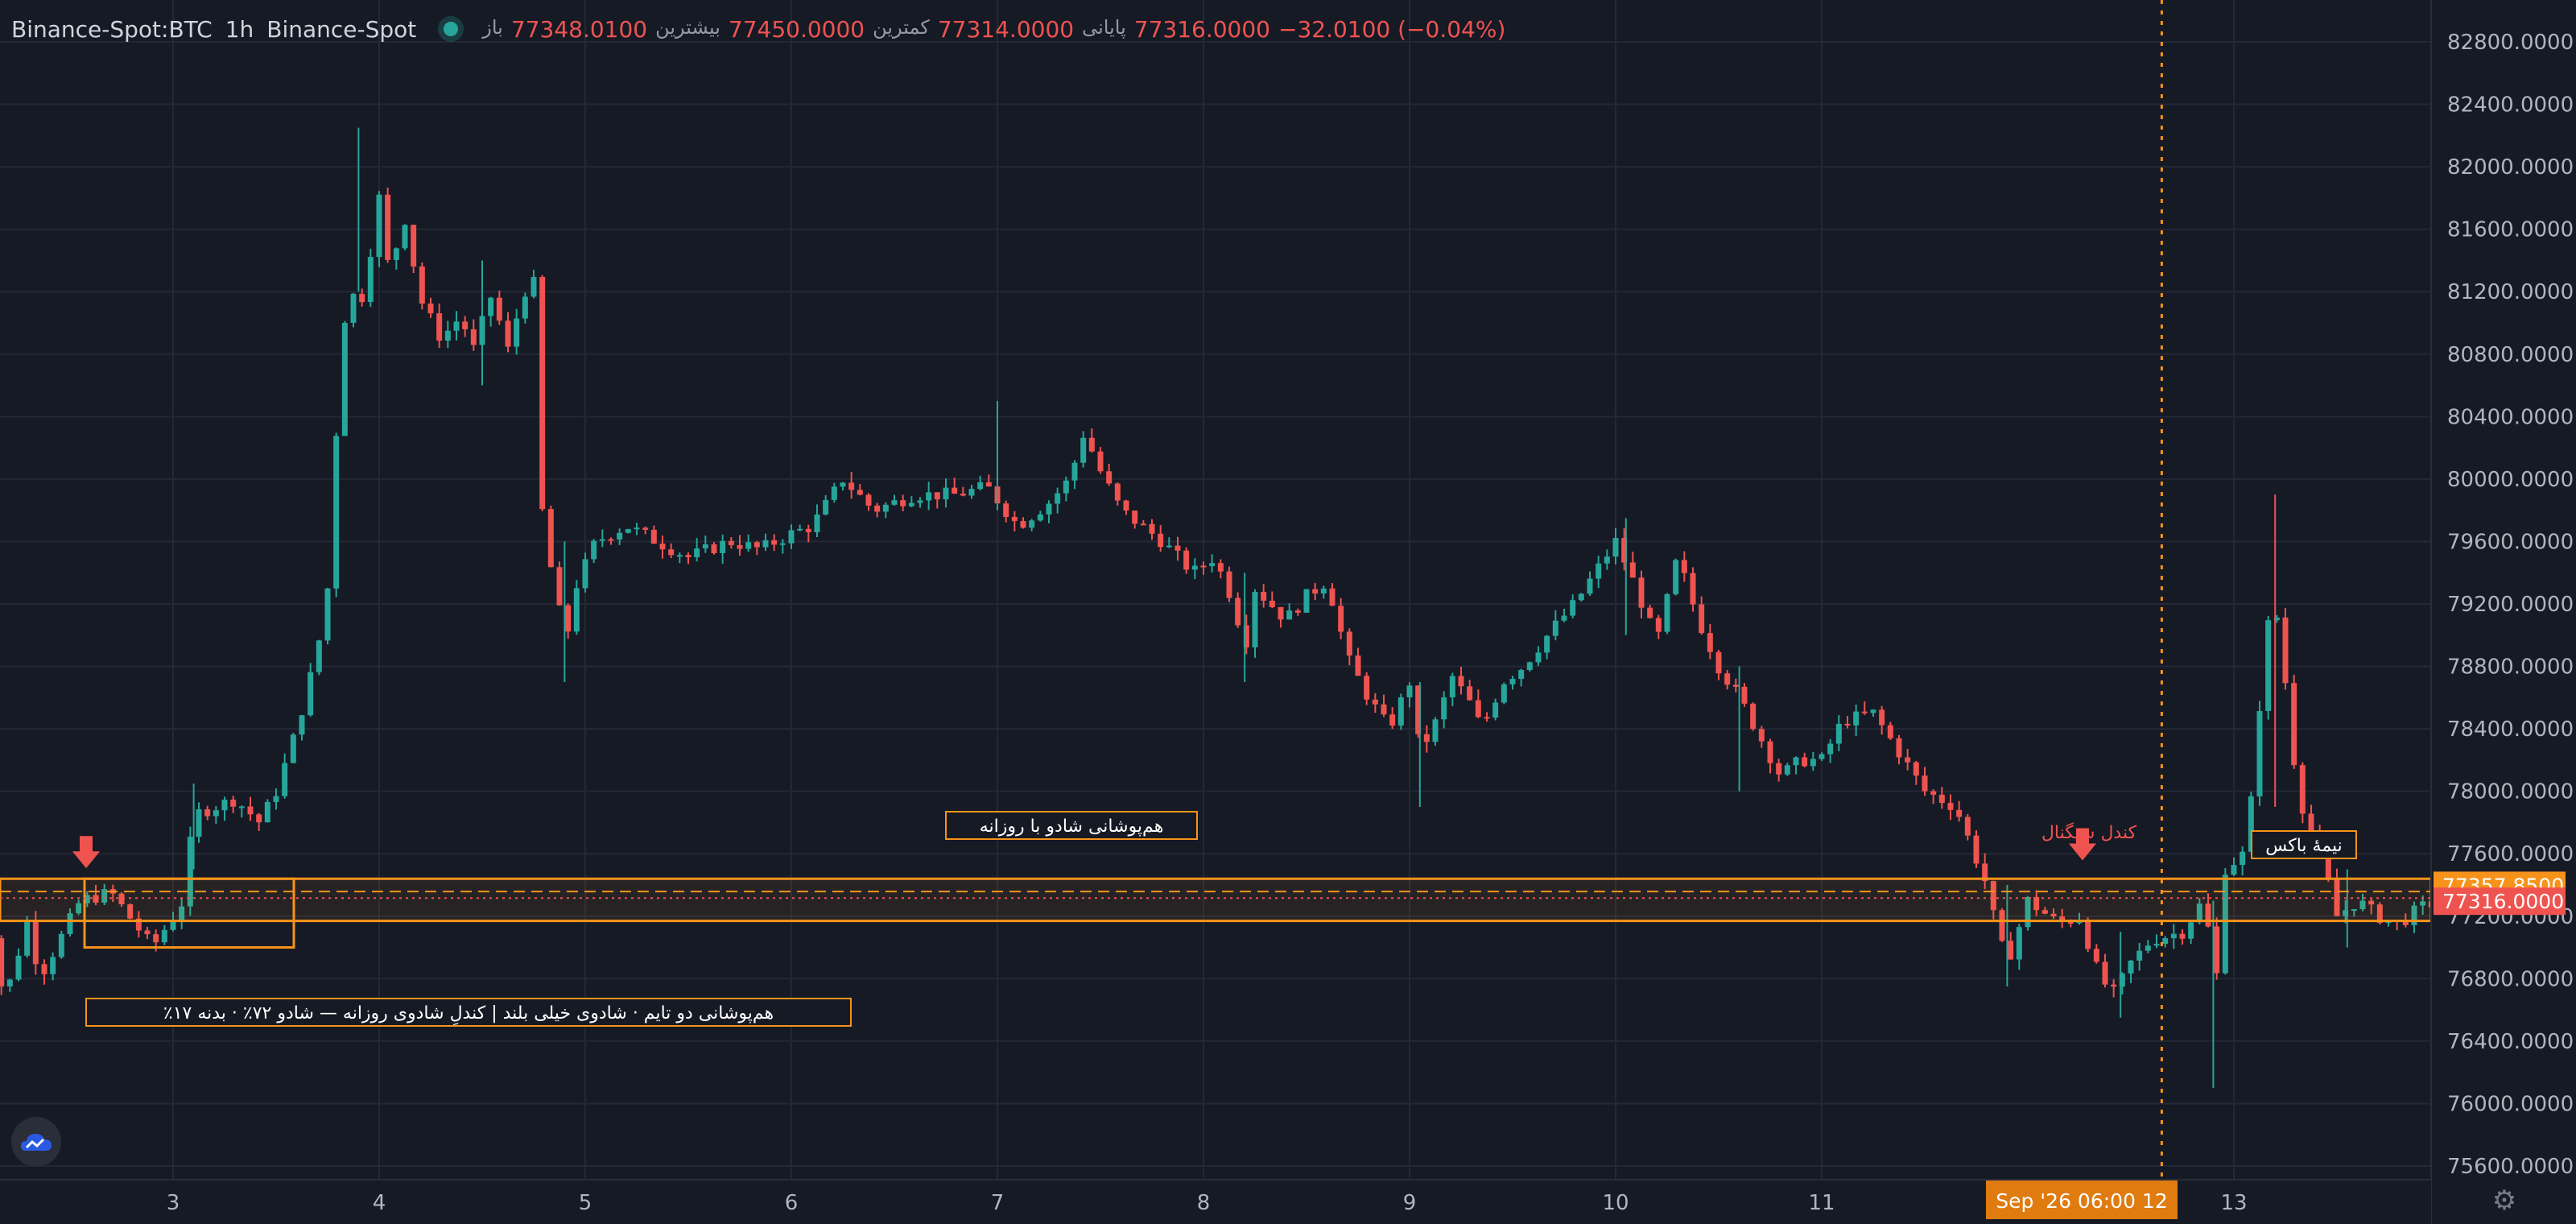  Describe the element at coordinates (112, 29) in the screenshot. I see `symbol-label: Binance-Spot:BTC` at that location.